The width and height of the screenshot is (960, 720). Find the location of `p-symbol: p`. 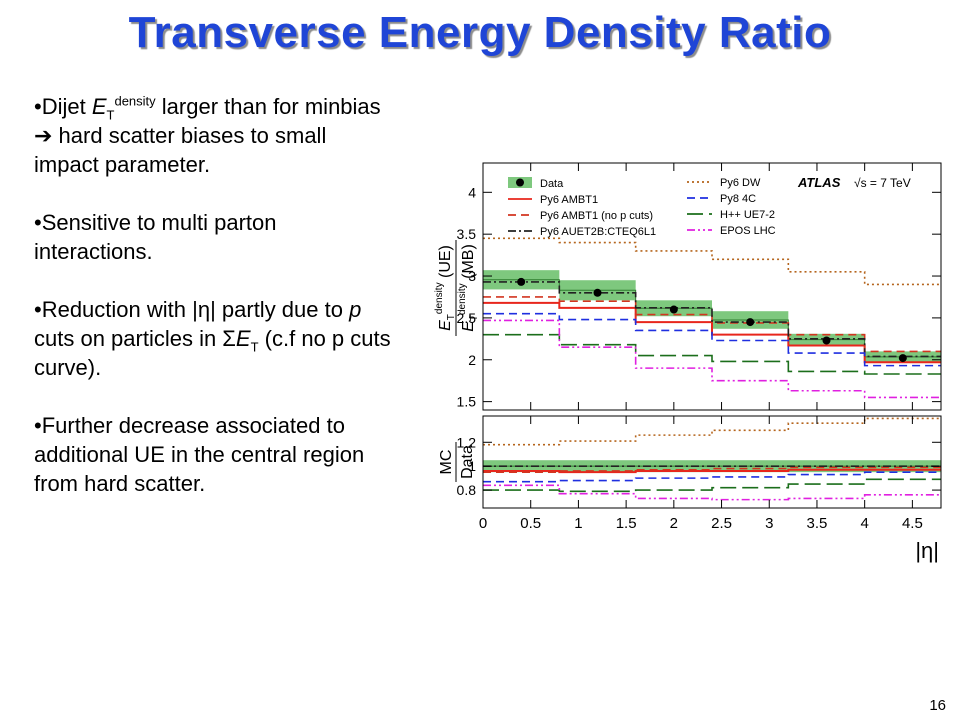

p-symbol: p is located at coordinates (355, 309).